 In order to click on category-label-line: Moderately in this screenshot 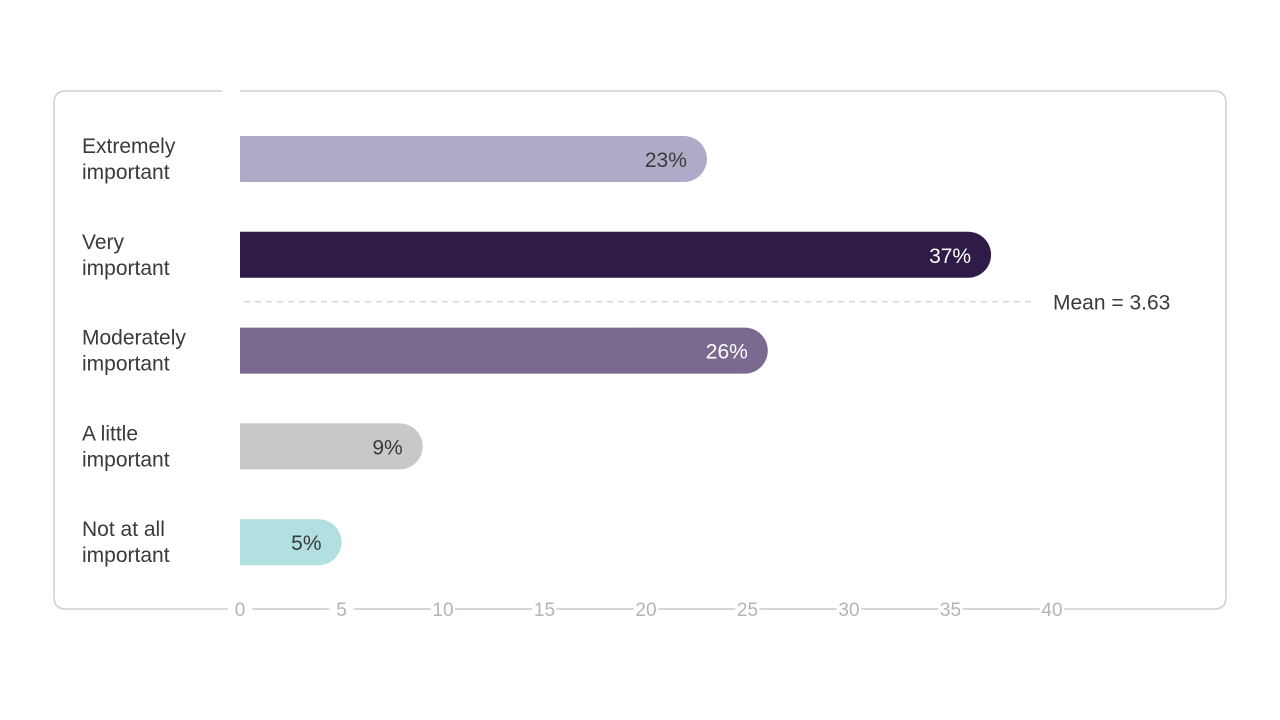, I will do `click(134, 338)`.